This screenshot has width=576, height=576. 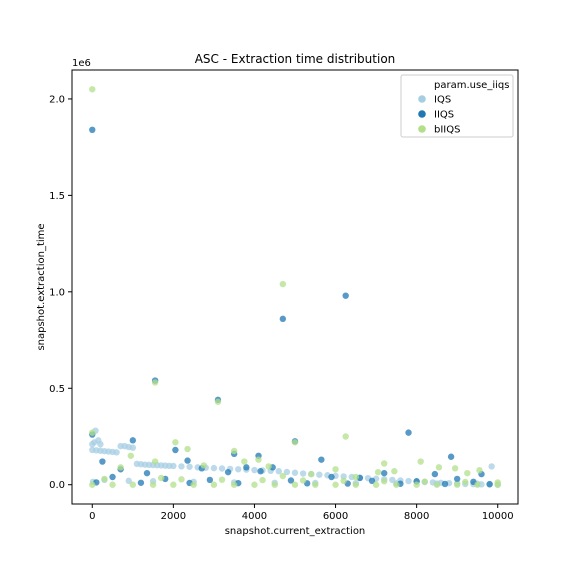 I want to click on y-offset-label: 1e6, so click(x=81, y=63).